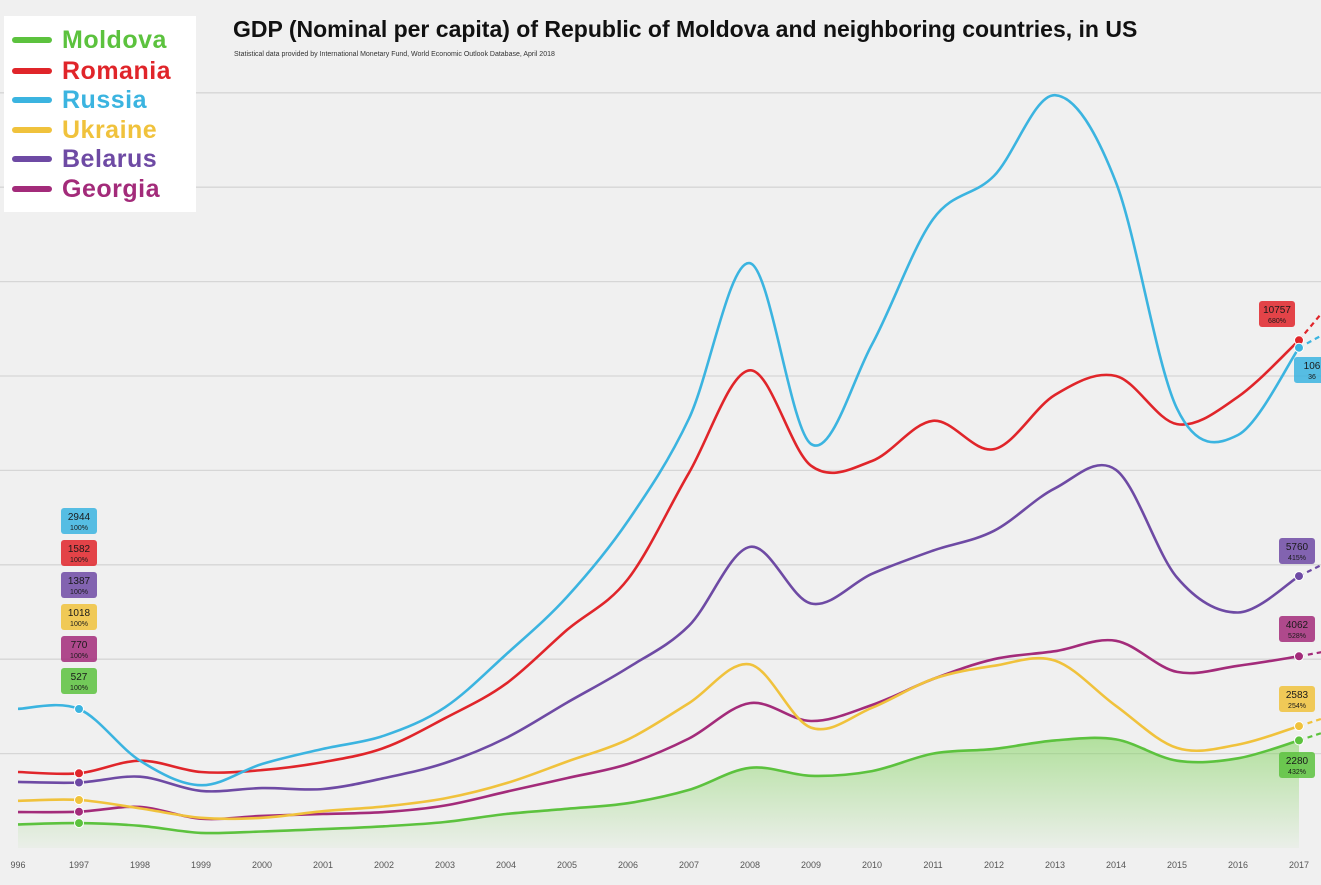  Describe the element at coordinates (689, 865) in the screenshot. I see `x-tick-label: 2007` at that location.